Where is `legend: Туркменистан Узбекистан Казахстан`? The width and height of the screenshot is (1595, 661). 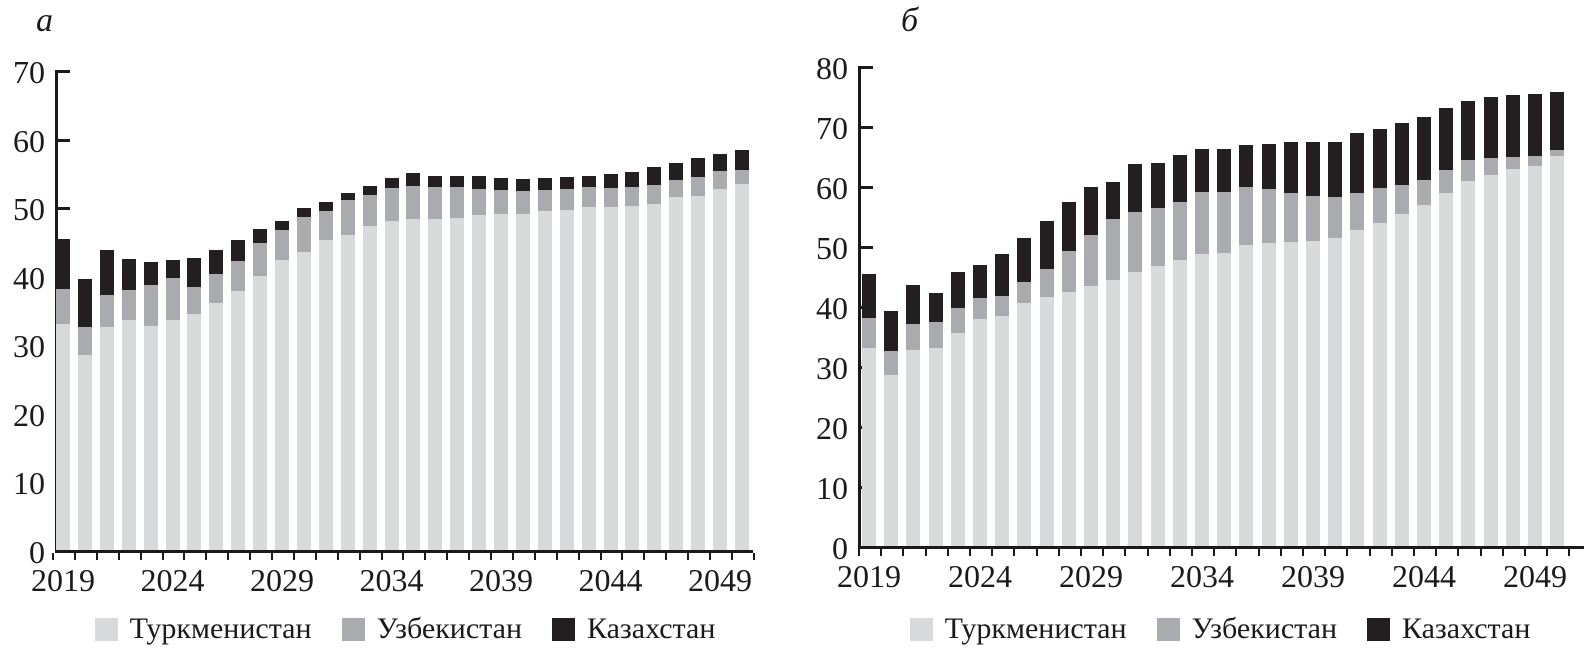 legend: Туркменистан Узбекистан Казахстан is located at coordinates (1220, 629).